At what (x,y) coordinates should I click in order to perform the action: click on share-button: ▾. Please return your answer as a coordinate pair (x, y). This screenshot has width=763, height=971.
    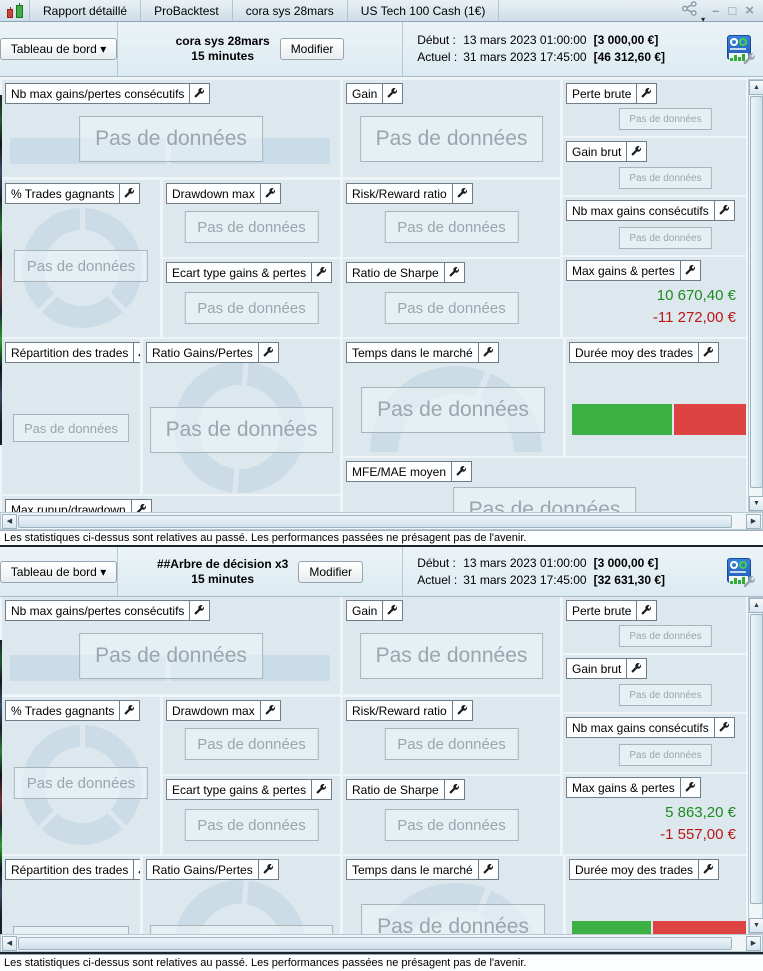
    Looking at the image, I should click on (693, 11).